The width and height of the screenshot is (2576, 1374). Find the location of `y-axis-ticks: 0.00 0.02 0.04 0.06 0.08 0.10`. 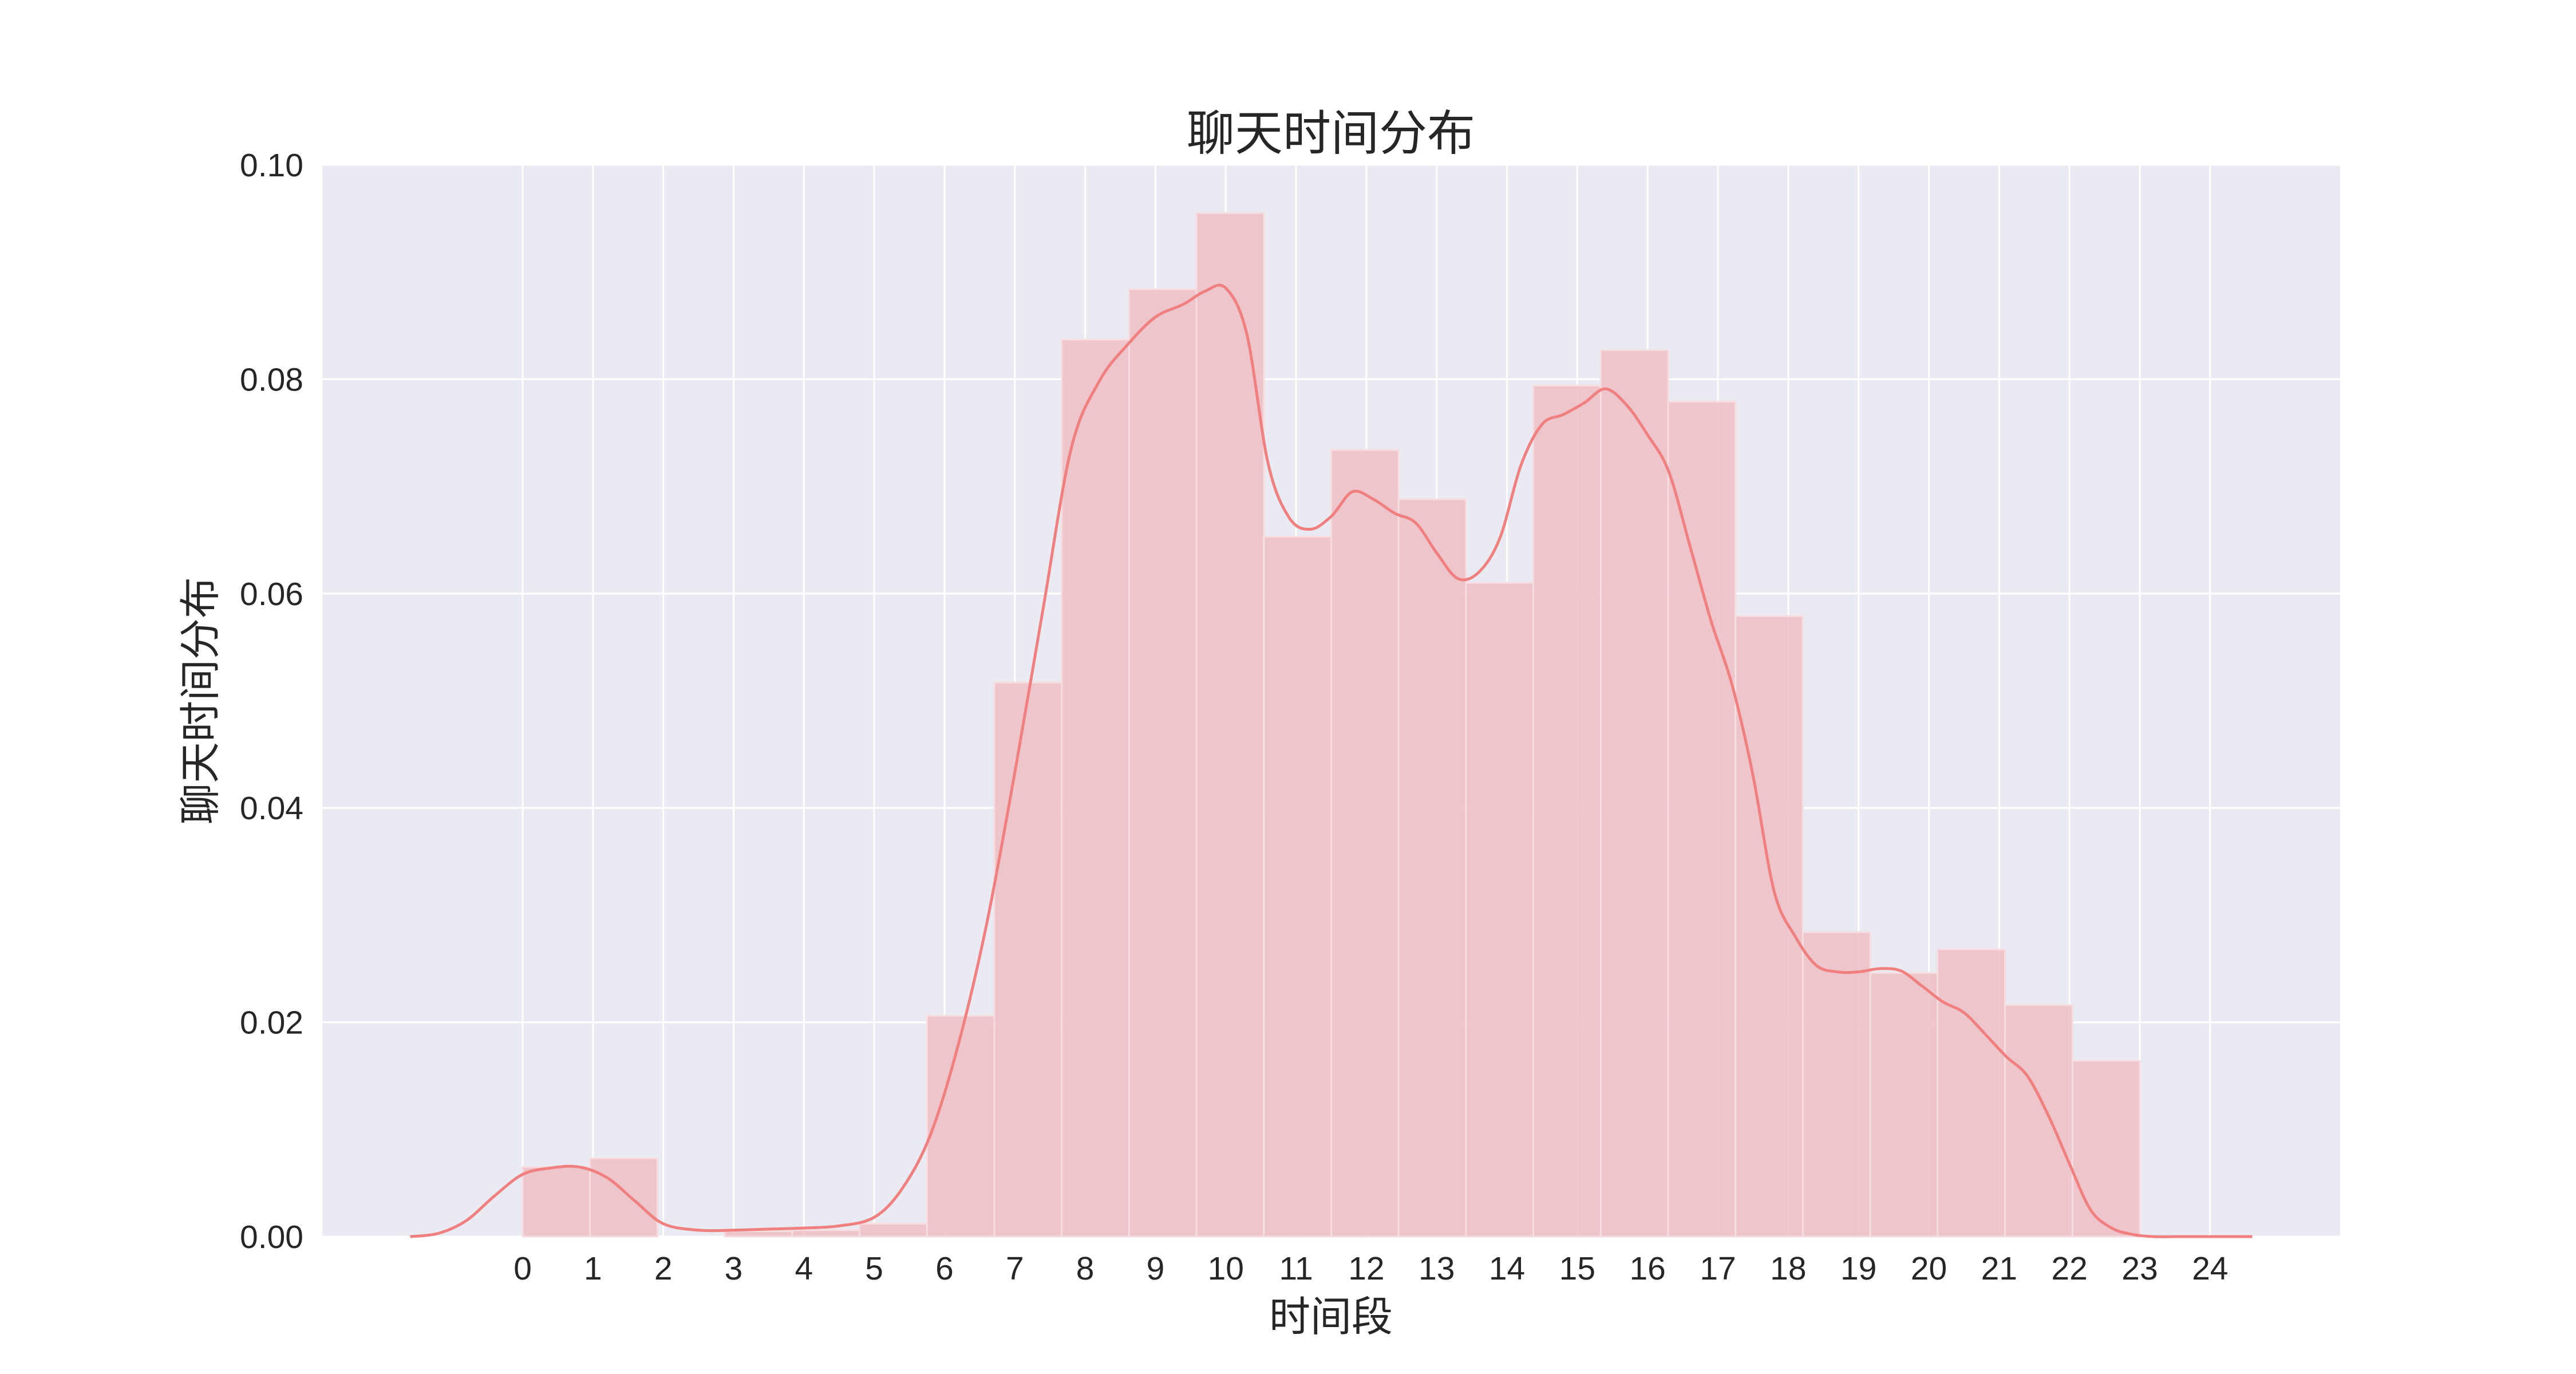

y-axis-ticks: 0.00 0.02 0.04 0.06 0.08 0.10 is located at coordinates (271, 701).